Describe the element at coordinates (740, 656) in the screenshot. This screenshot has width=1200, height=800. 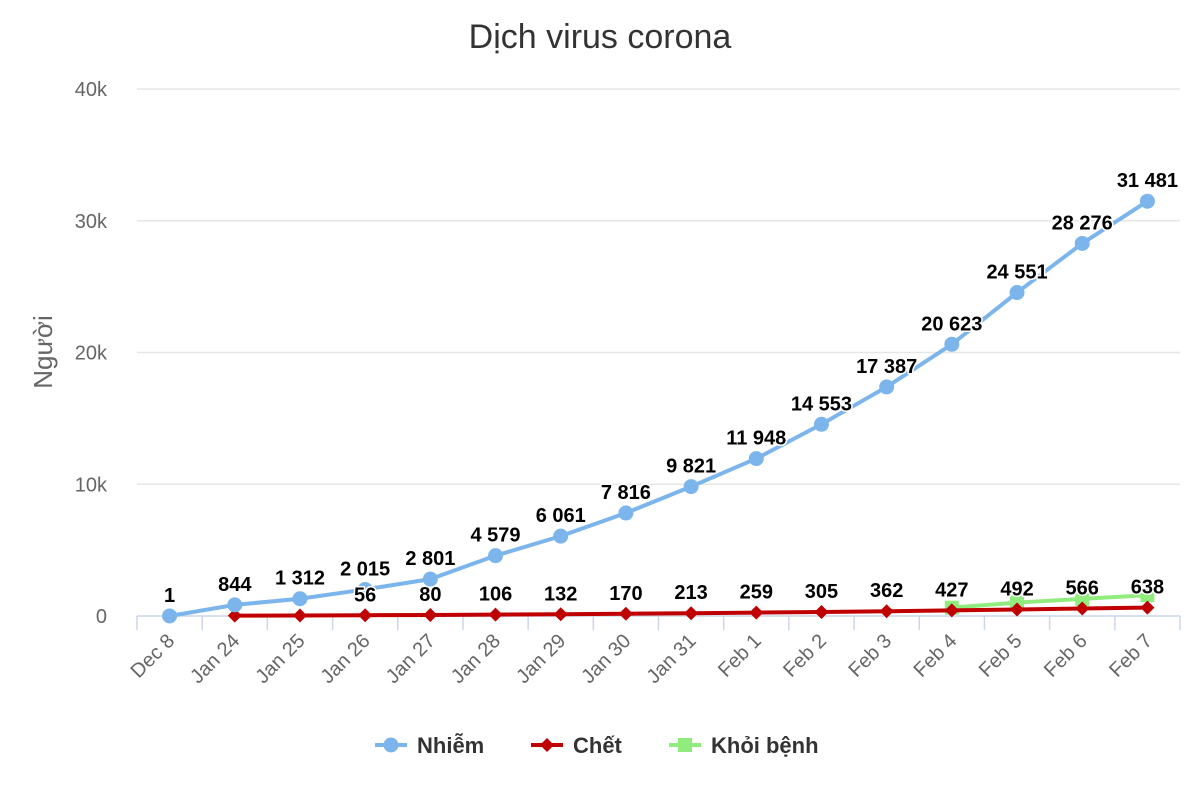
I see `x-tick-label: Feb 1` at that location.